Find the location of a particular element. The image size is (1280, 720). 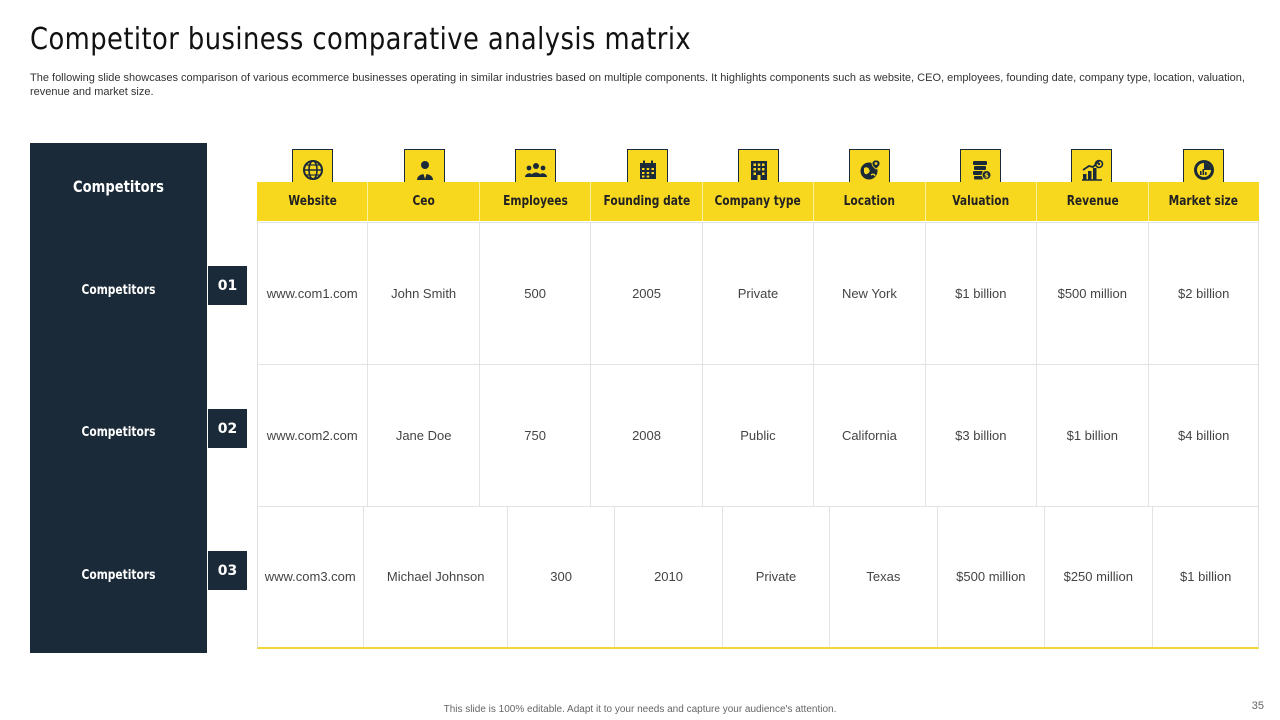

column-header-valuation: Valuation is located at coordinates (982, 201).